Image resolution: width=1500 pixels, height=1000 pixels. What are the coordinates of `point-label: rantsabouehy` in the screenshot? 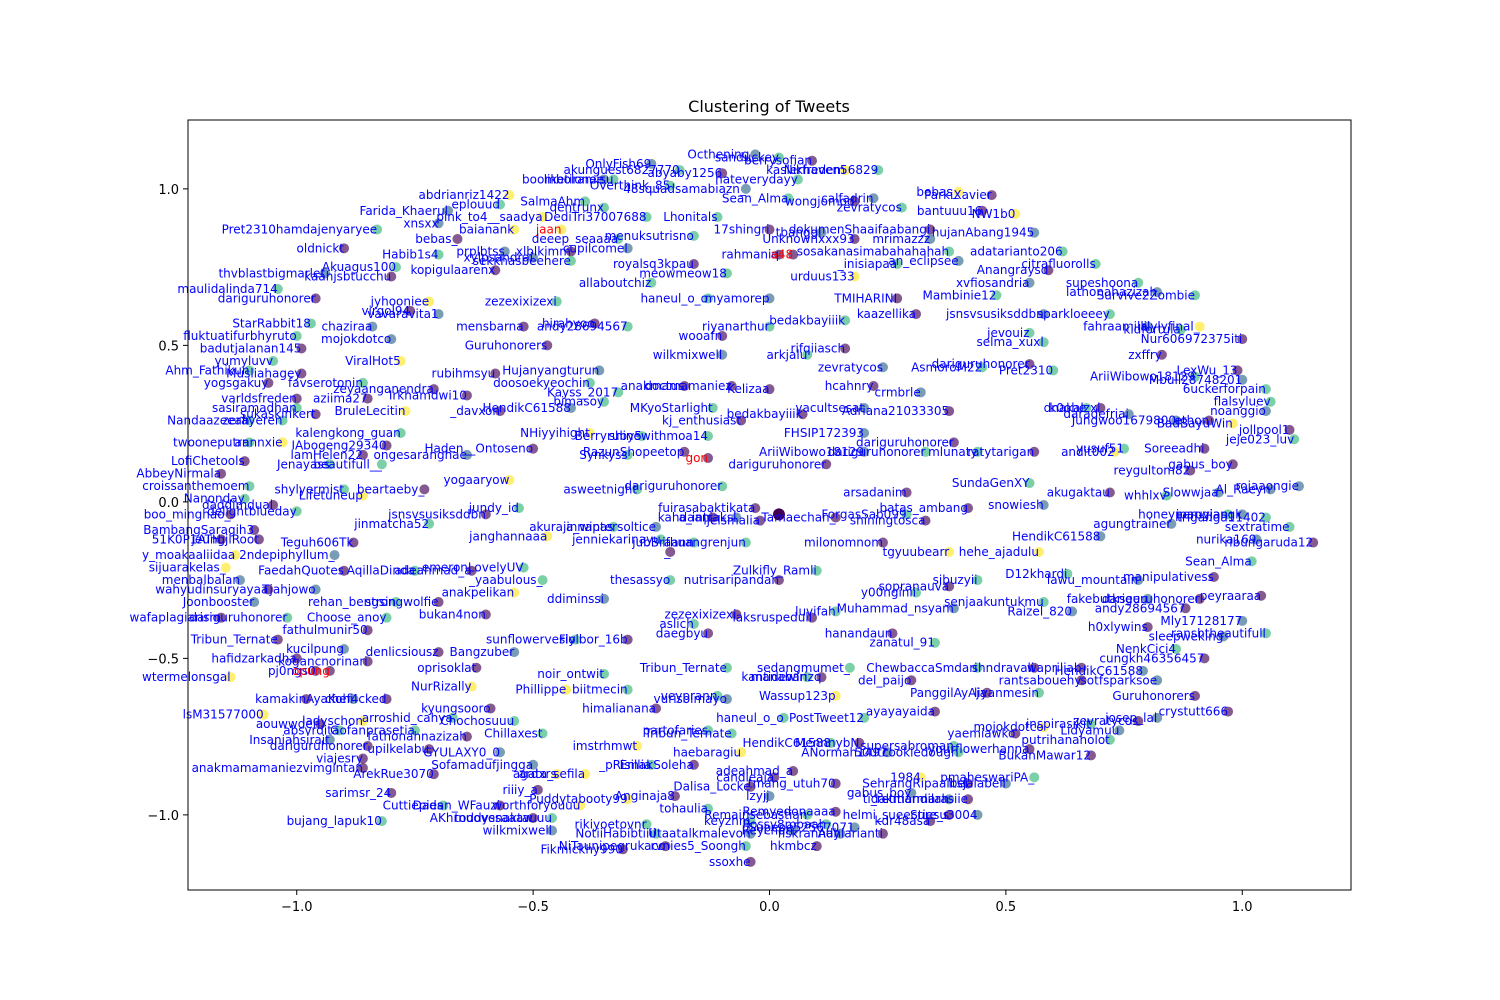 It's located at (1040, 680).